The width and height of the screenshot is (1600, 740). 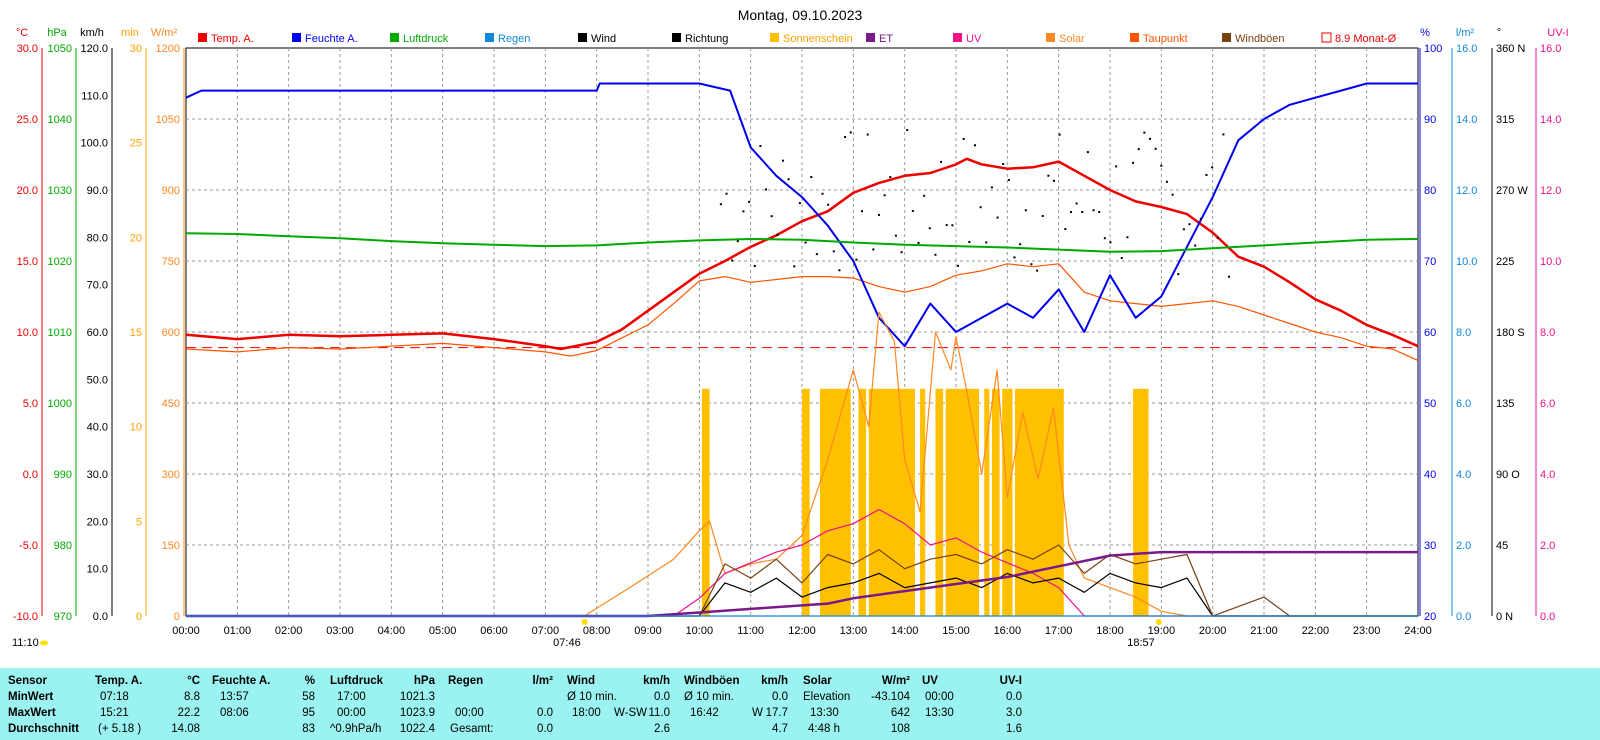 I want to click on x-tick-label: 02:00, so click(x=289, y=631).